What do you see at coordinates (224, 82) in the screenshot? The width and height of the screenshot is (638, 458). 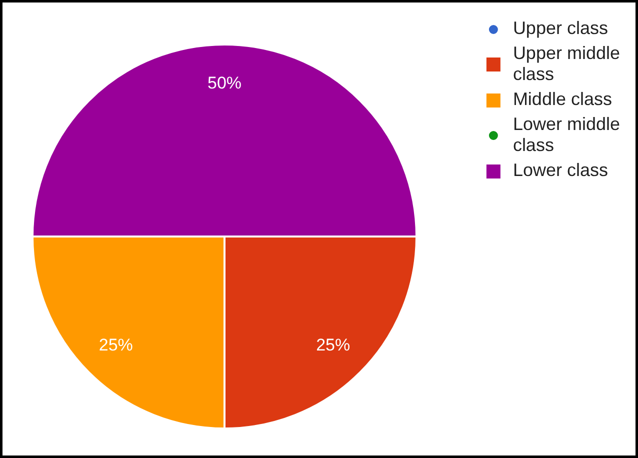 I see `data-label: 50%` at bounding box center [224, 82].